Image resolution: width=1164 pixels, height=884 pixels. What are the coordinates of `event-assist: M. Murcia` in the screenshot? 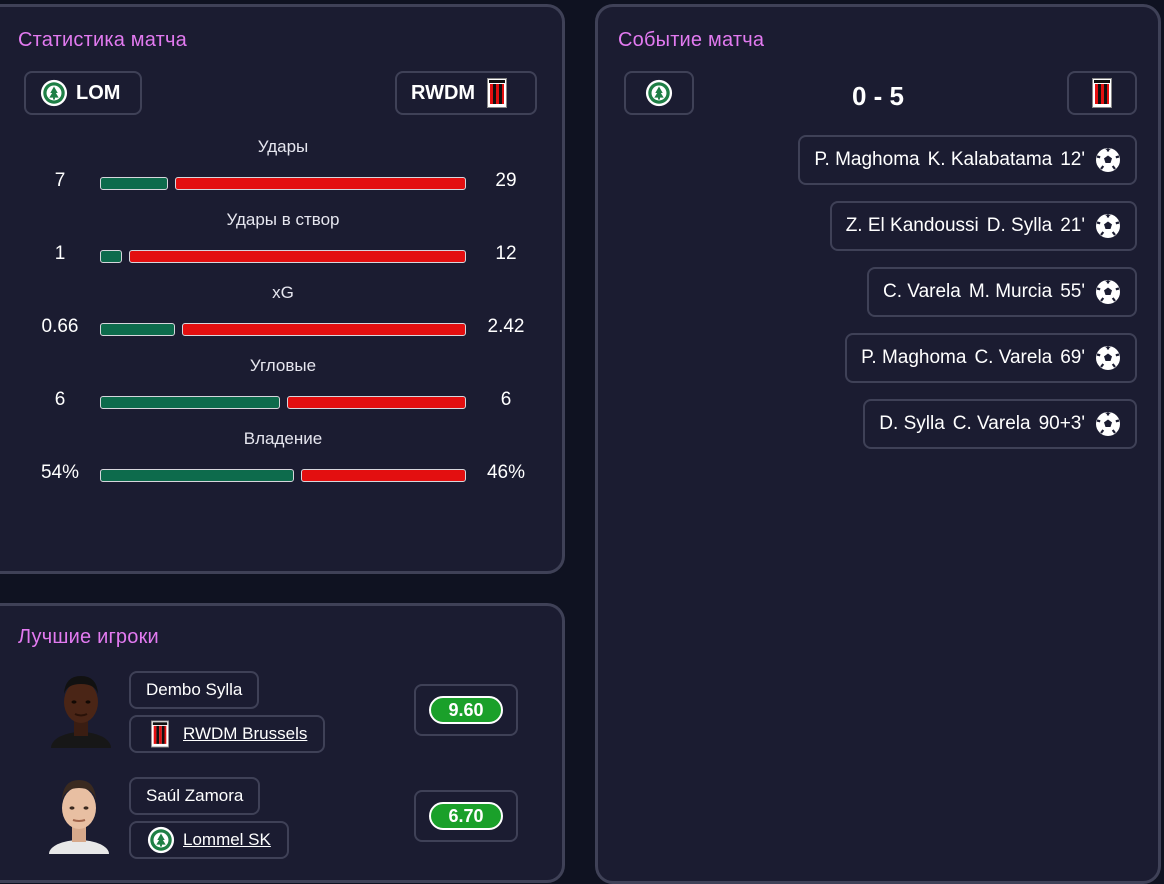 It's located at (1010, 291).